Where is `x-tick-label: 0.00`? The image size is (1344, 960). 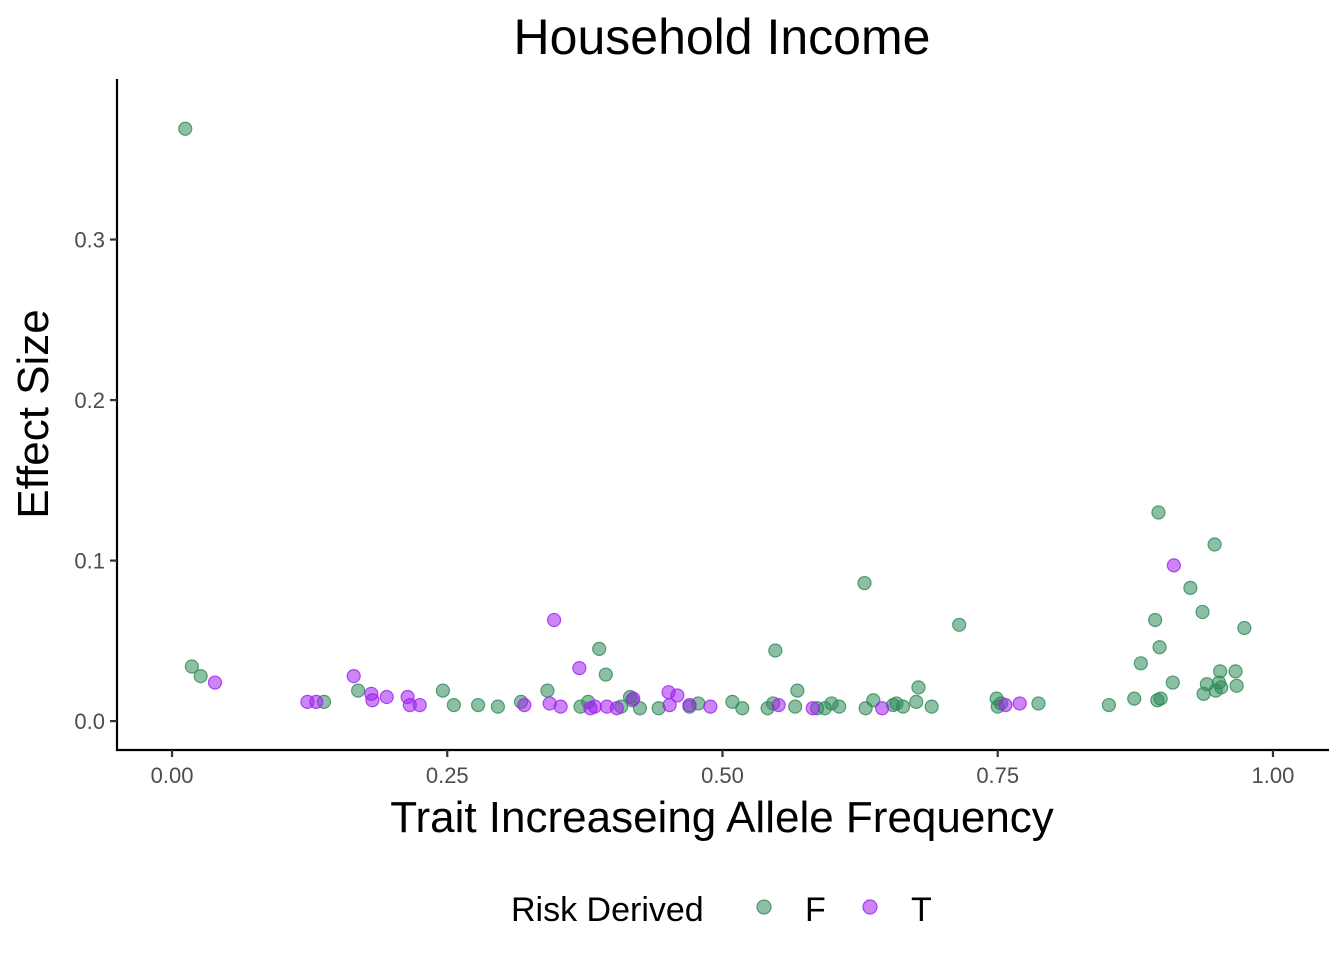
x-tick-label: 0.00 is located at coordinates (172, 775).